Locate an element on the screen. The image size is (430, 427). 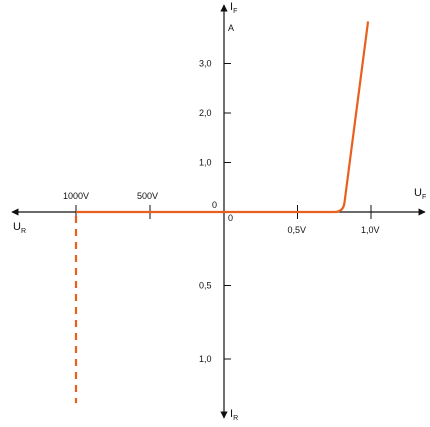
y-forward-tick-label: 2,0 is located at coordinates (205, 113).